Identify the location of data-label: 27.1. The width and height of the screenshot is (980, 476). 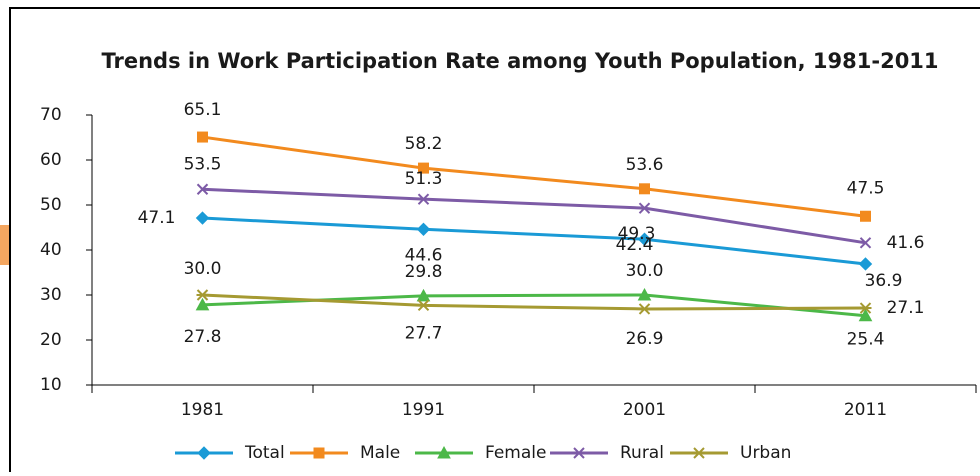
(906, 308).